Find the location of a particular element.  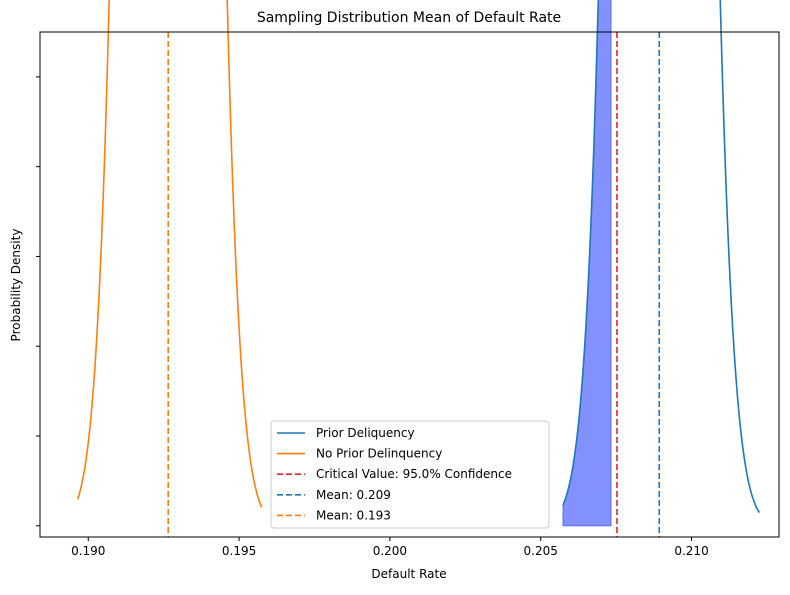

x-tick-label: 0.200 is located at coordinates (390, 551).